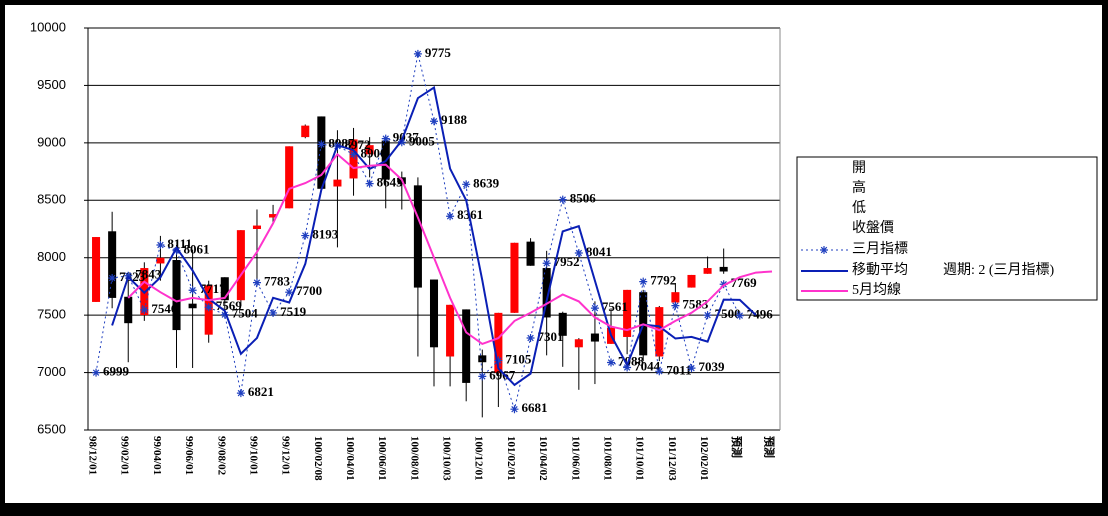  Describe the element at coordinates (672, 458) in the screenshot. I see `x-tick-label: 101/12/03` at that location.